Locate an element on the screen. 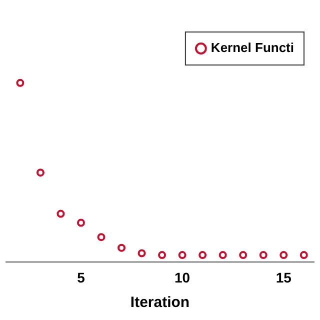  legend-label: Kernel Functi is located at coordinates (252, 48).